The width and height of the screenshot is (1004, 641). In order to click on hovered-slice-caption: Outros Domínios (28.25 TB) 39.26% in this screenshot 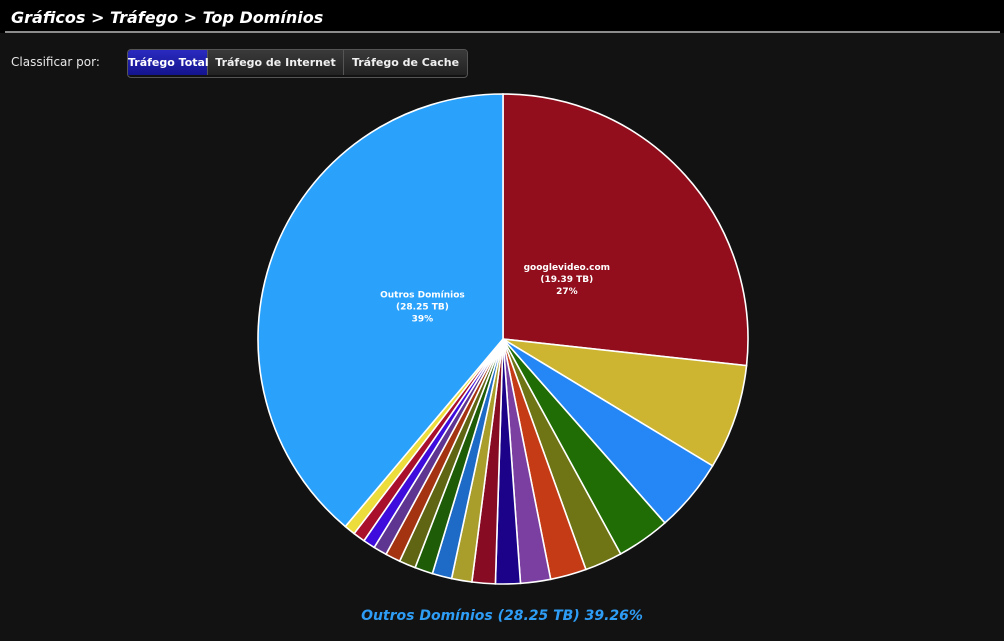, I will do `click(502, 616)`.